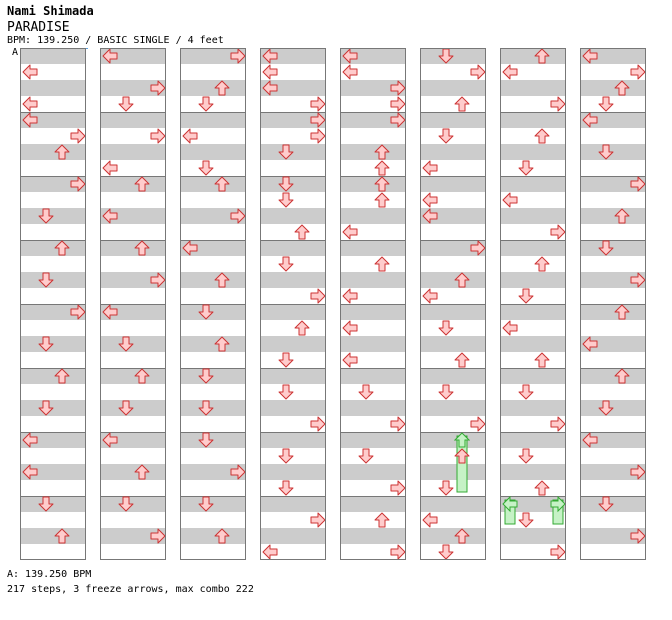  What do you see at coordinates (510, 510) in the screenshot?
I see `freeze-arrow` at bounding box center [510, 510].